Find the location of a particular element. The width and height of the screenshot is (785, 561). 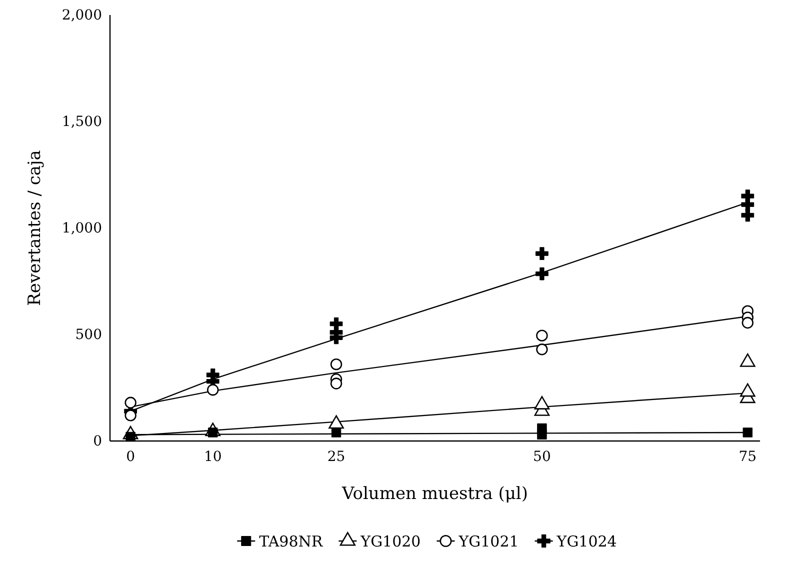

x-tick-label: 50 is located at coordinates (542, 456).